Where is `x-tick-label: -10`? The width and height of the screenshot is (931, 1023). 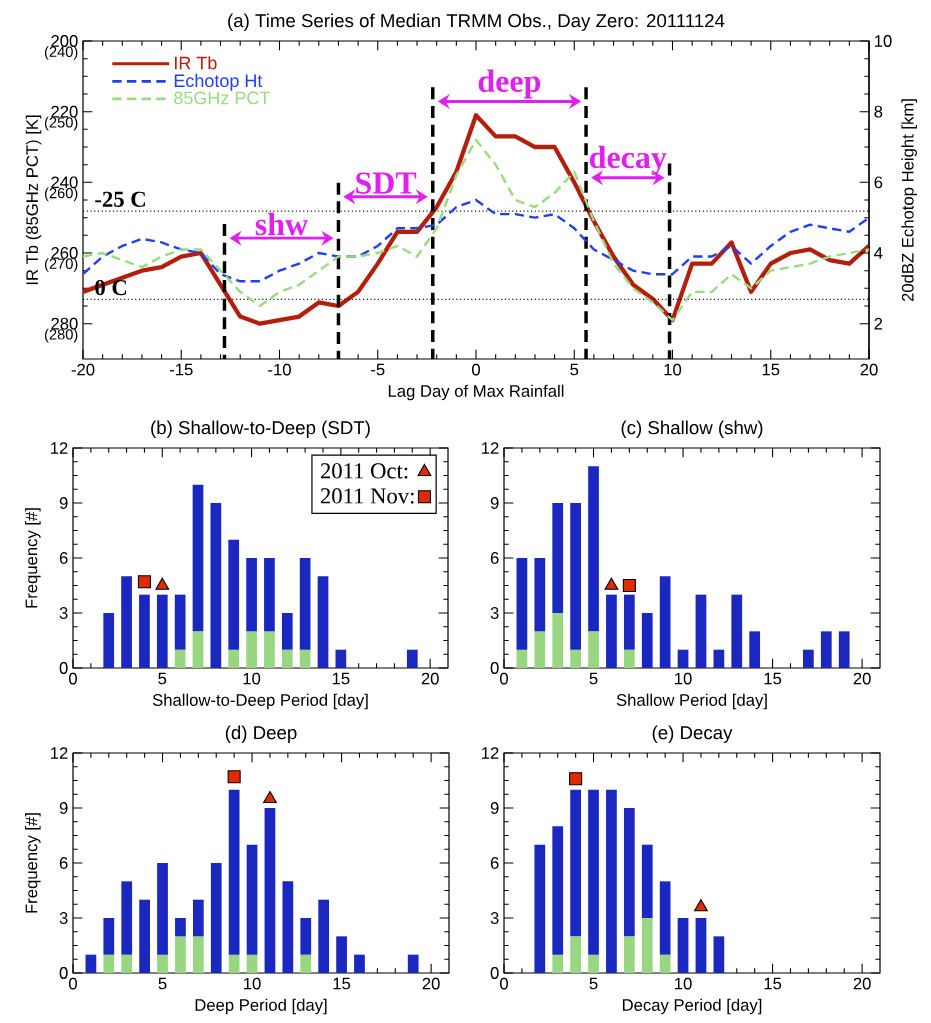
x-tick-label: -10 is located at coordinates (279, 369).